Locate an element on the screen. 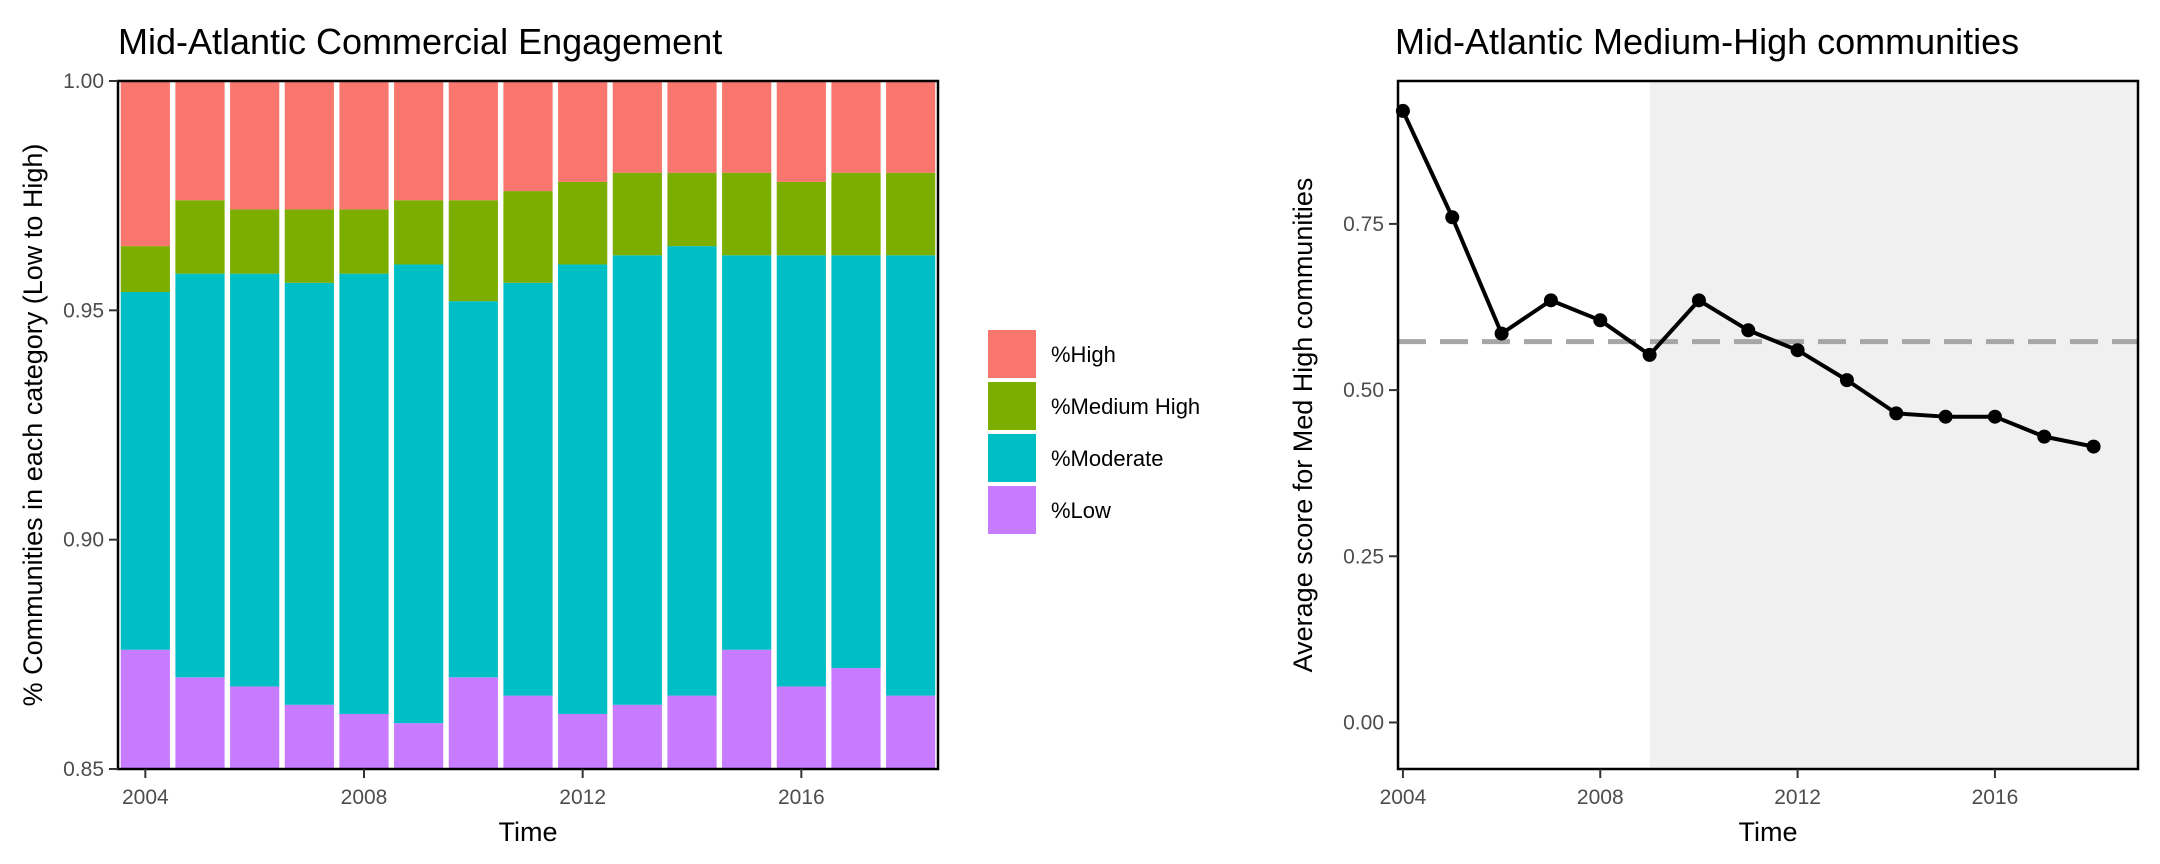  y-tick-label: 0.00 is located at coordinates (1363, 722).